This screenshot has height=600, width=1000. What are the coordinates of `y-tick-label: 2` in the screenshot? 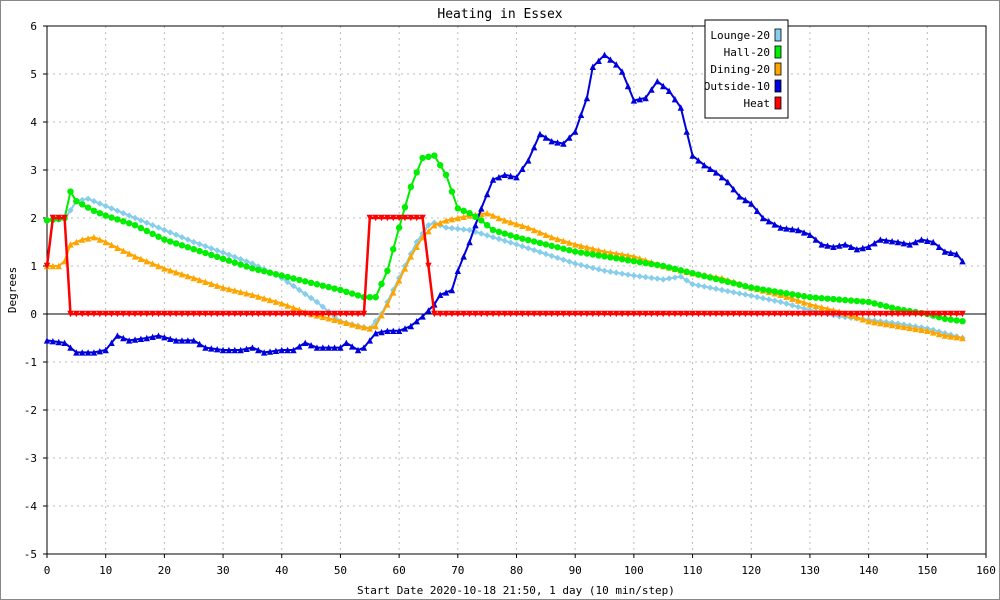 It's located at (33, 218).